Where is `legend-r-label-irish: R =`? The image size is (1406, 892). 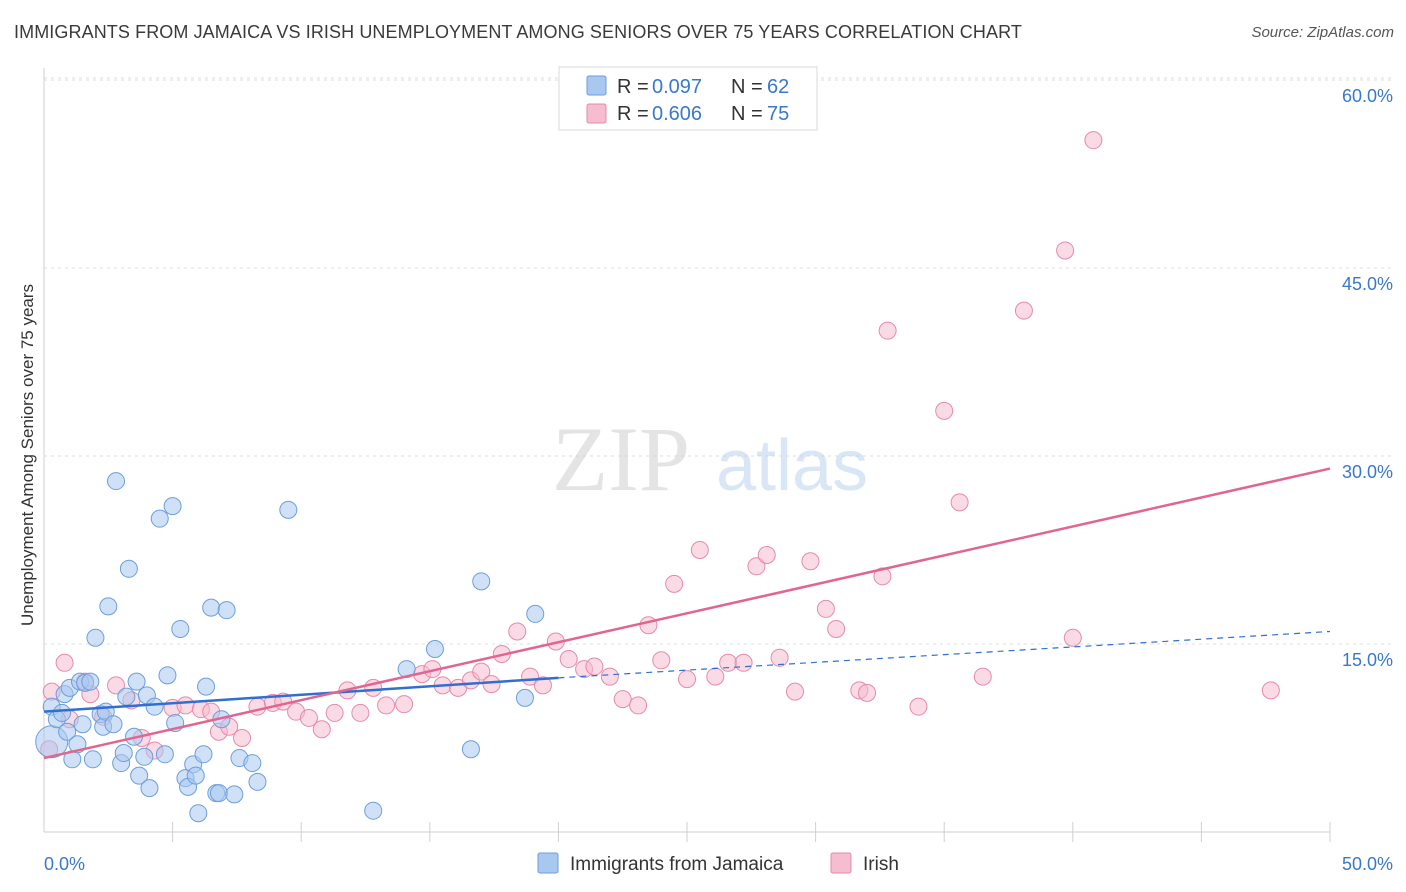
legend-r-label-irish: R = is located at coordinates (633, 114).